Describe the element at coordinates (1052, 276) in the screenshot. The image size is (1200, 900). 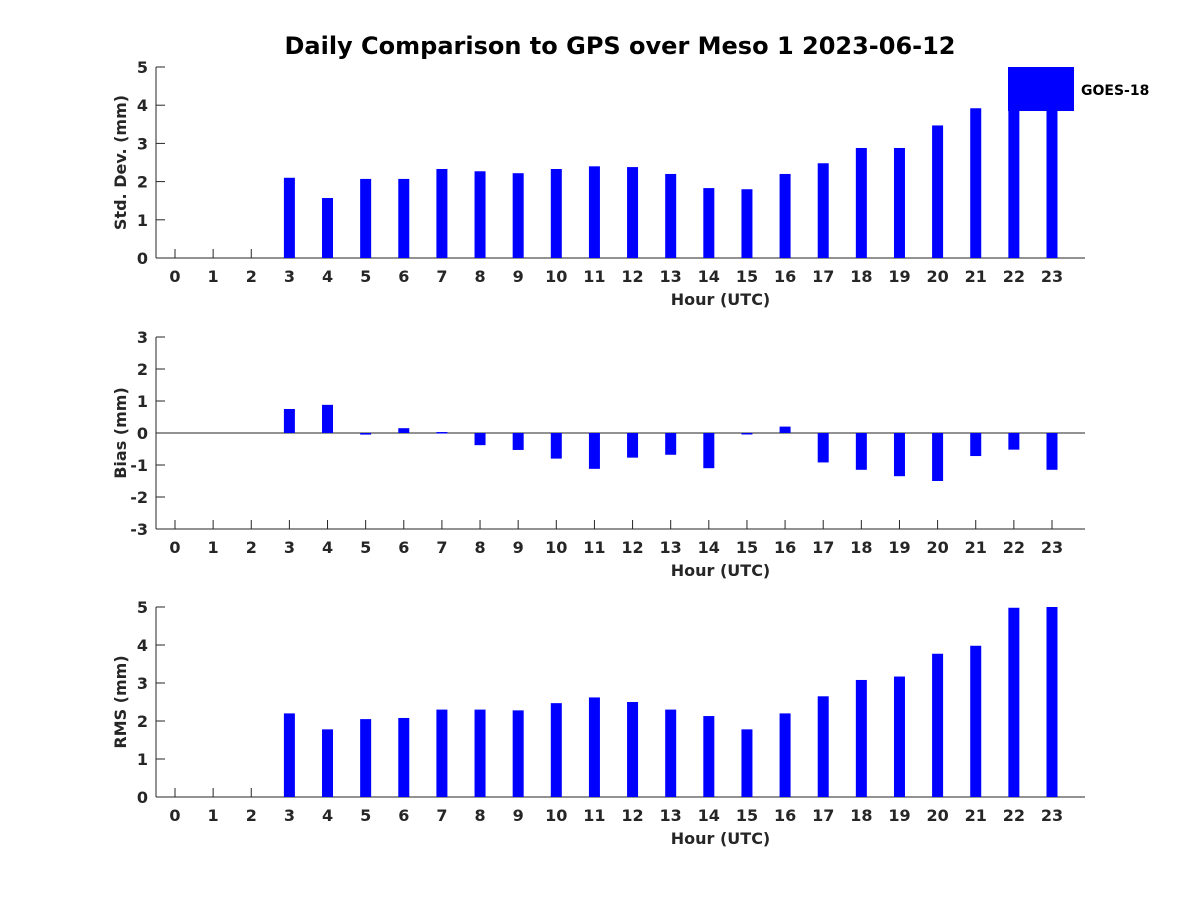
I see `x-tick-label: 23` at that location.